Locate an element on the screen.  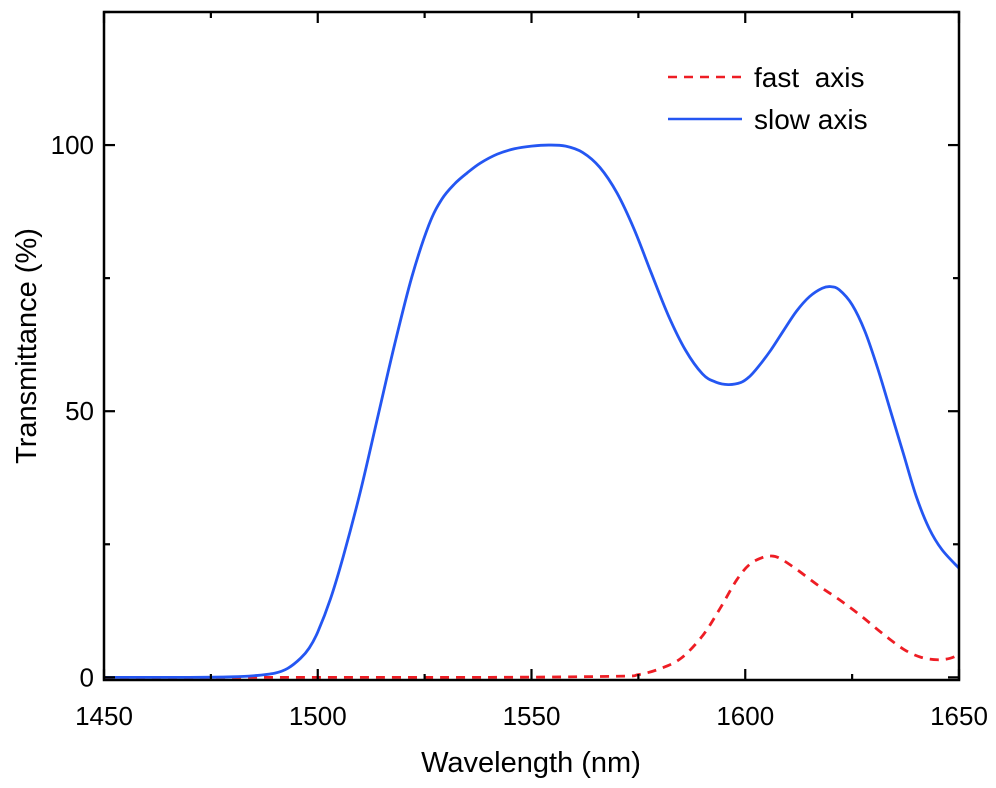
x-tick-label: 1550 is located at coordinates (532, 716).